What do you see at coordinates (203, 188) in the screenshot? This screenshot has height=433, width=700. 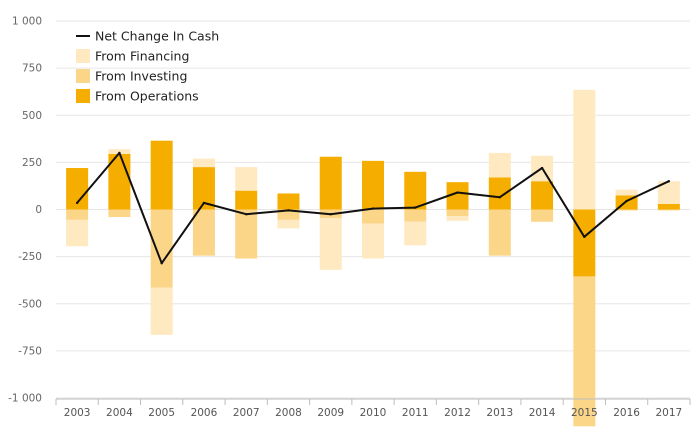 I see `bar-from-operations-2006` at bounding box center [203, 188].